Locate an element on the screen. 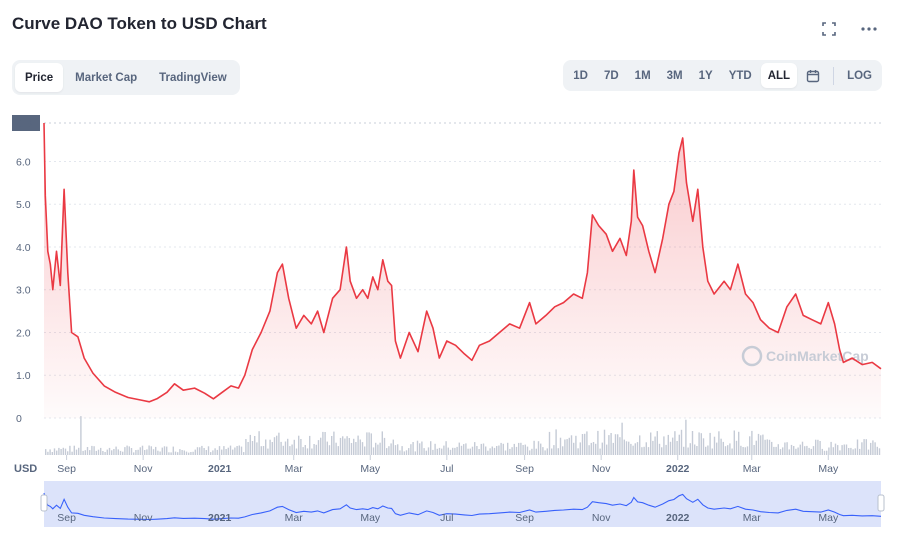 This screenshot has height=538, width=900. y-tick-label: 5.0 is located at coordinates (23, 205).